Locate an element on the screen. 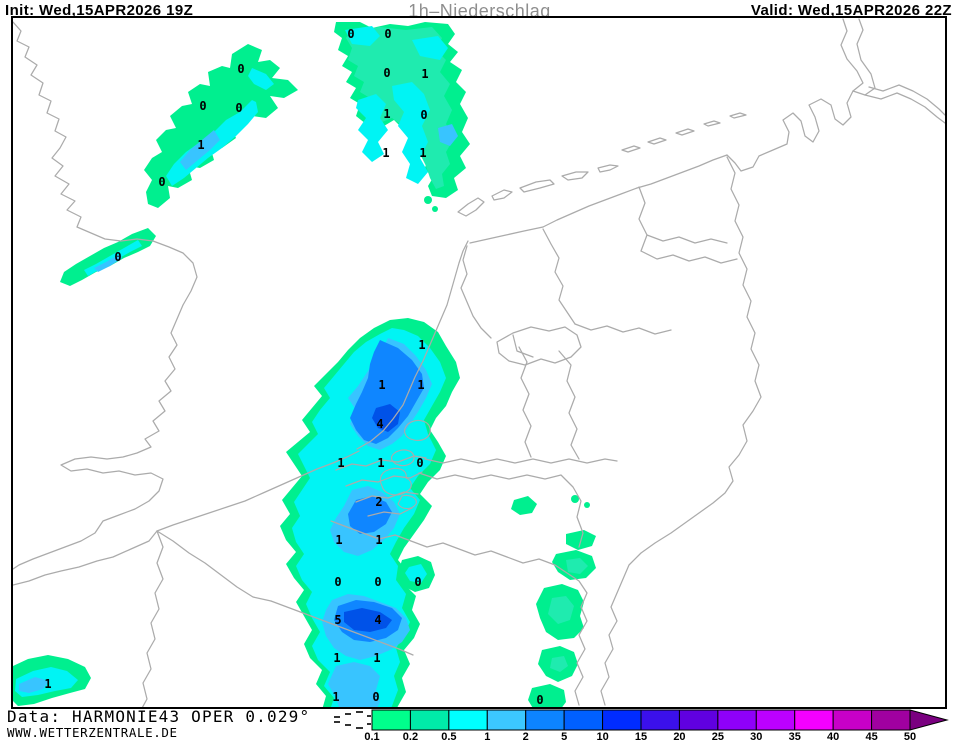  colorbar-arrow is located at coordinates (929, 720).